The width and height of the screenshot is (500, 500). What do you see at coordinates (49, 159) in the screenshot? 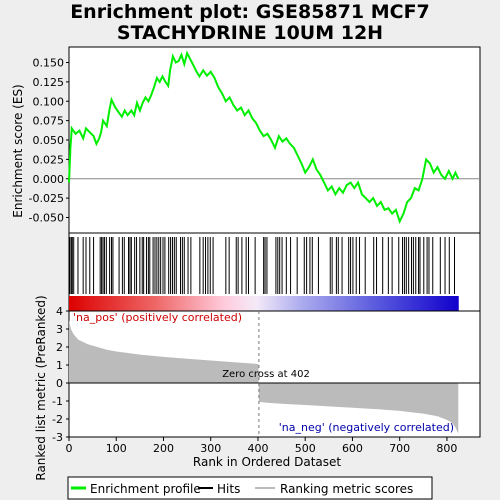
I see `es-ytick-label: 0.025` at bounding box center [49, 159].